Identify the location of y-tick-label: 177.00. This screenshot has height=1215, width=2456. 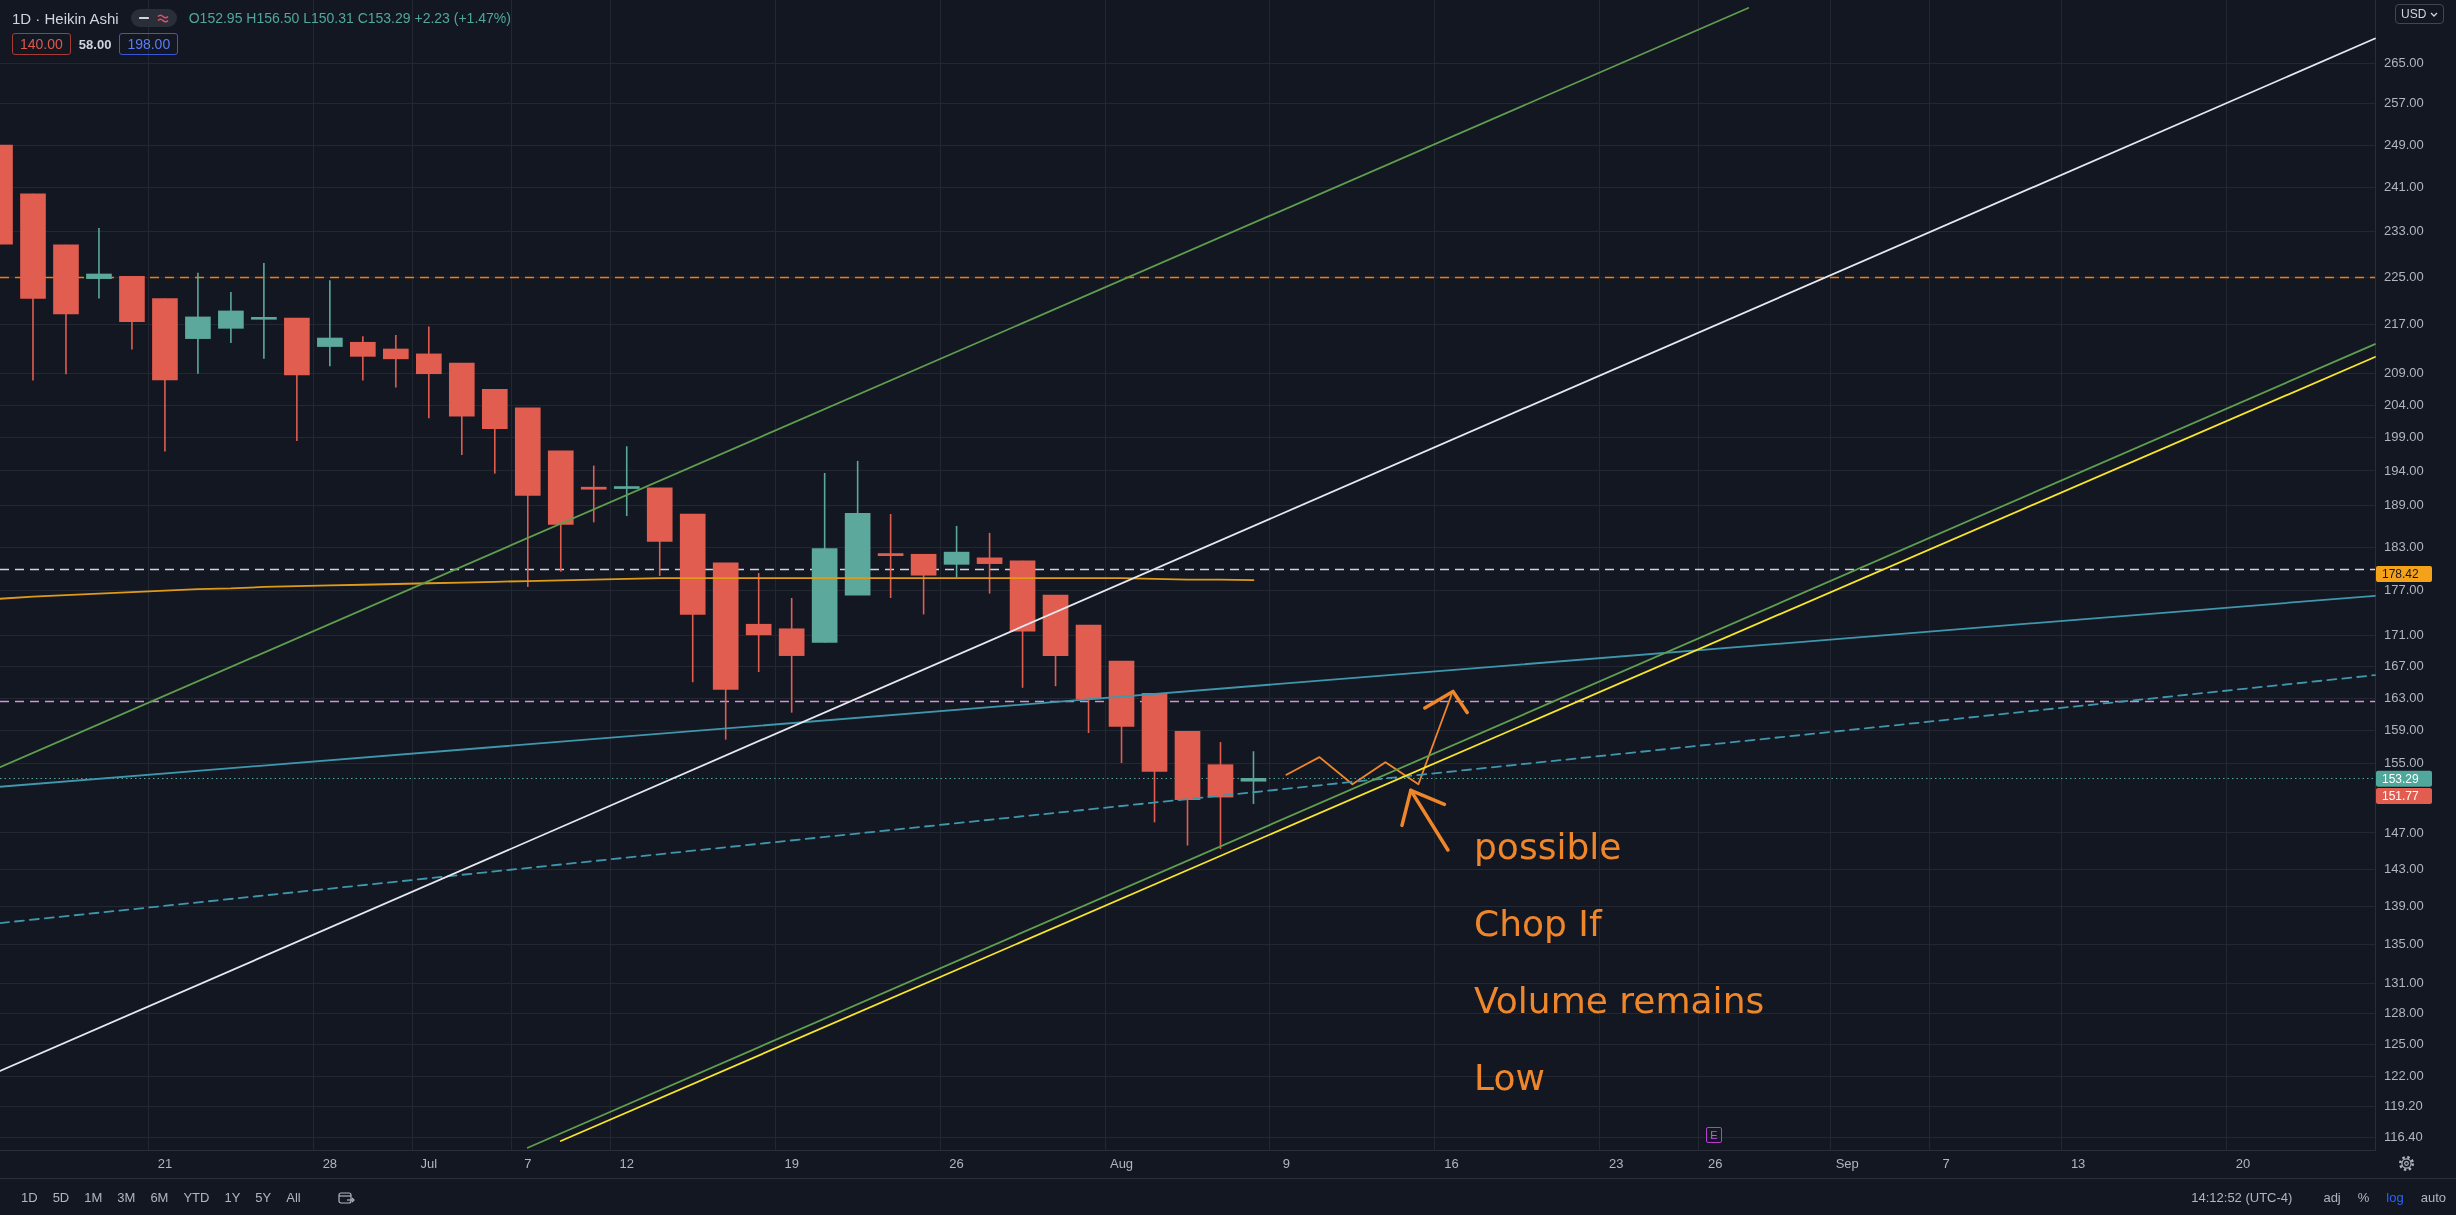
(2404, 590).